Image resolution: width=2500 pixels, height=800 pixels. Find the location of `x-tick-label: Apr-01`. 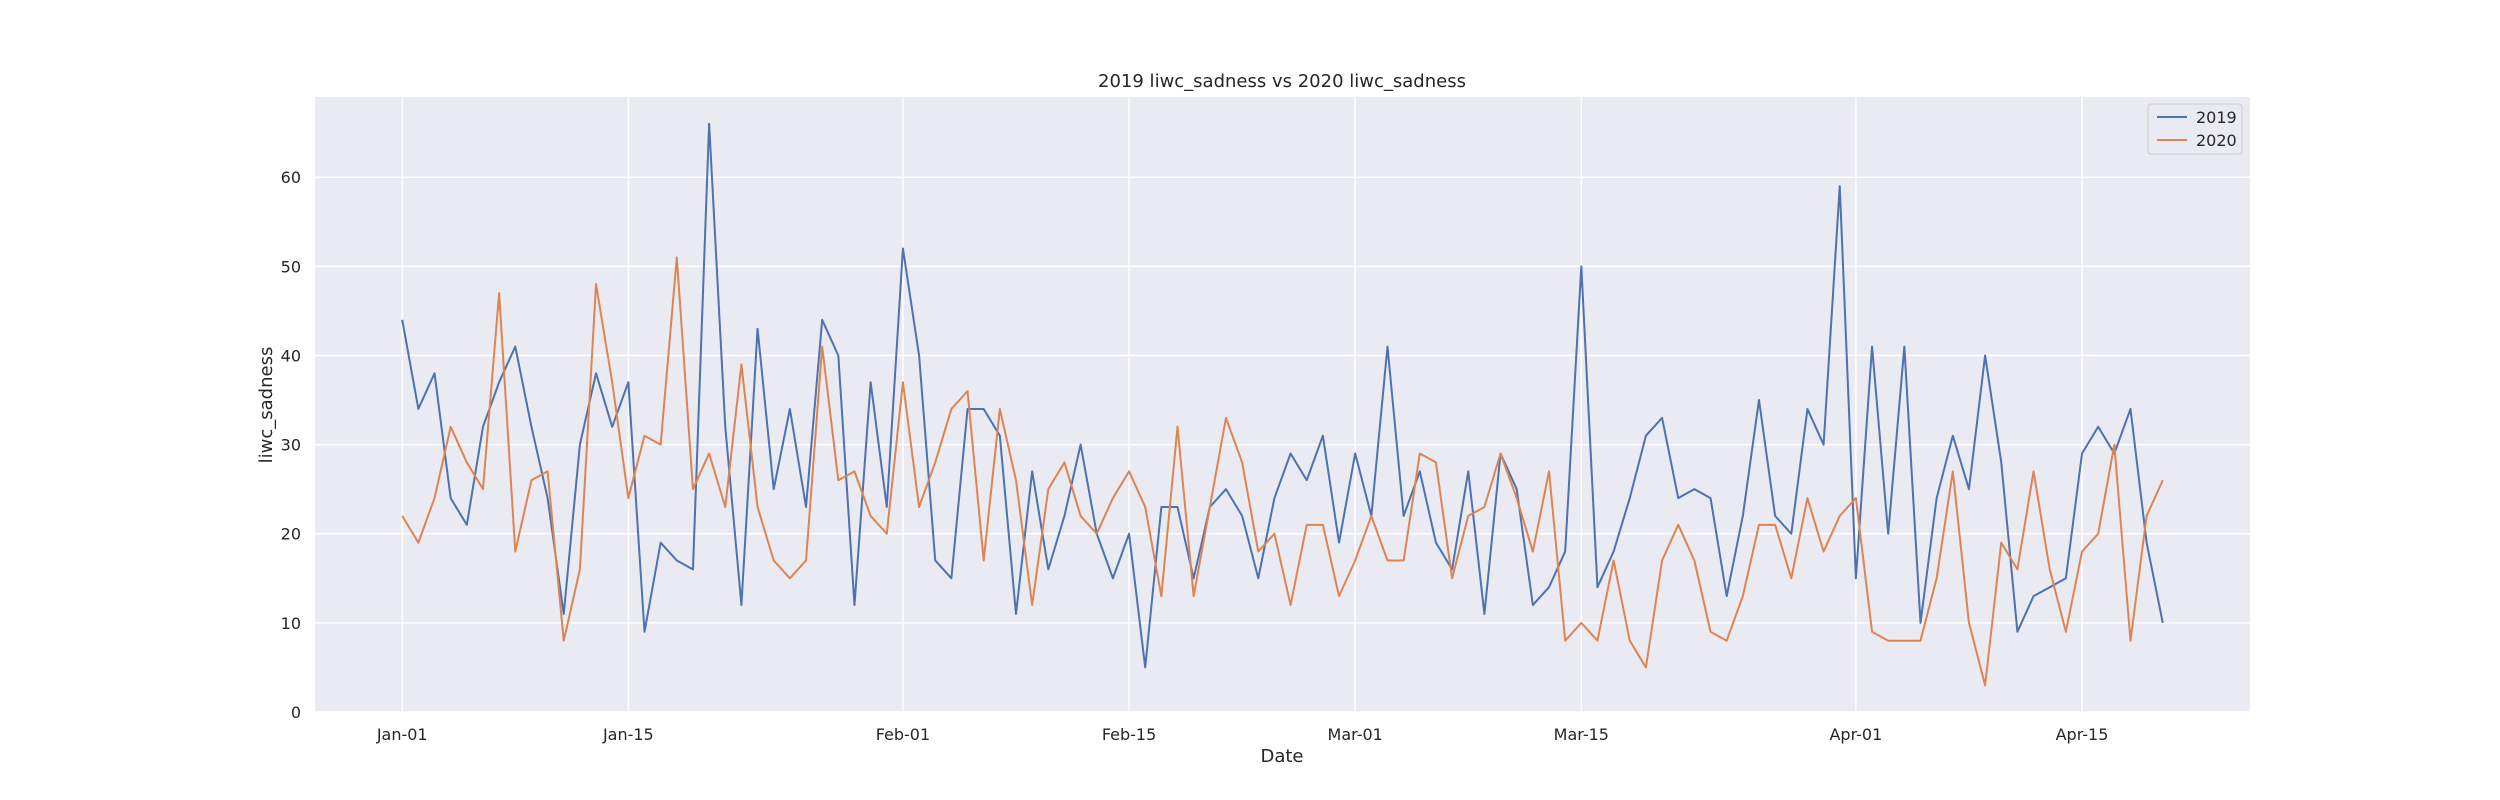

x-tick-label: Apr-01 is located at coordinates (1855, 734).